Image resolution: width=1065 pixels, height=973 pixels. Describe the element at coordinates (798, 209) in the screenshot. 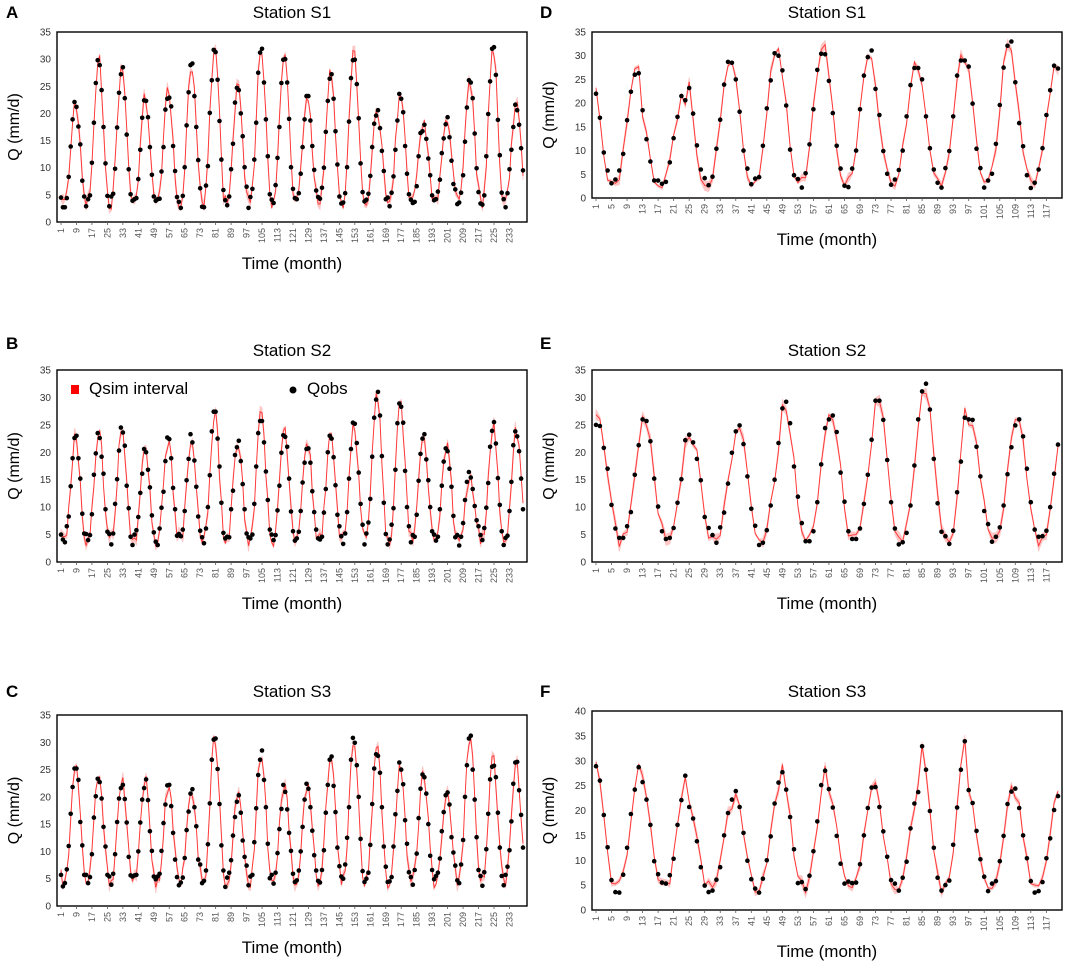

I see `x-tick-label: 53` at that location.